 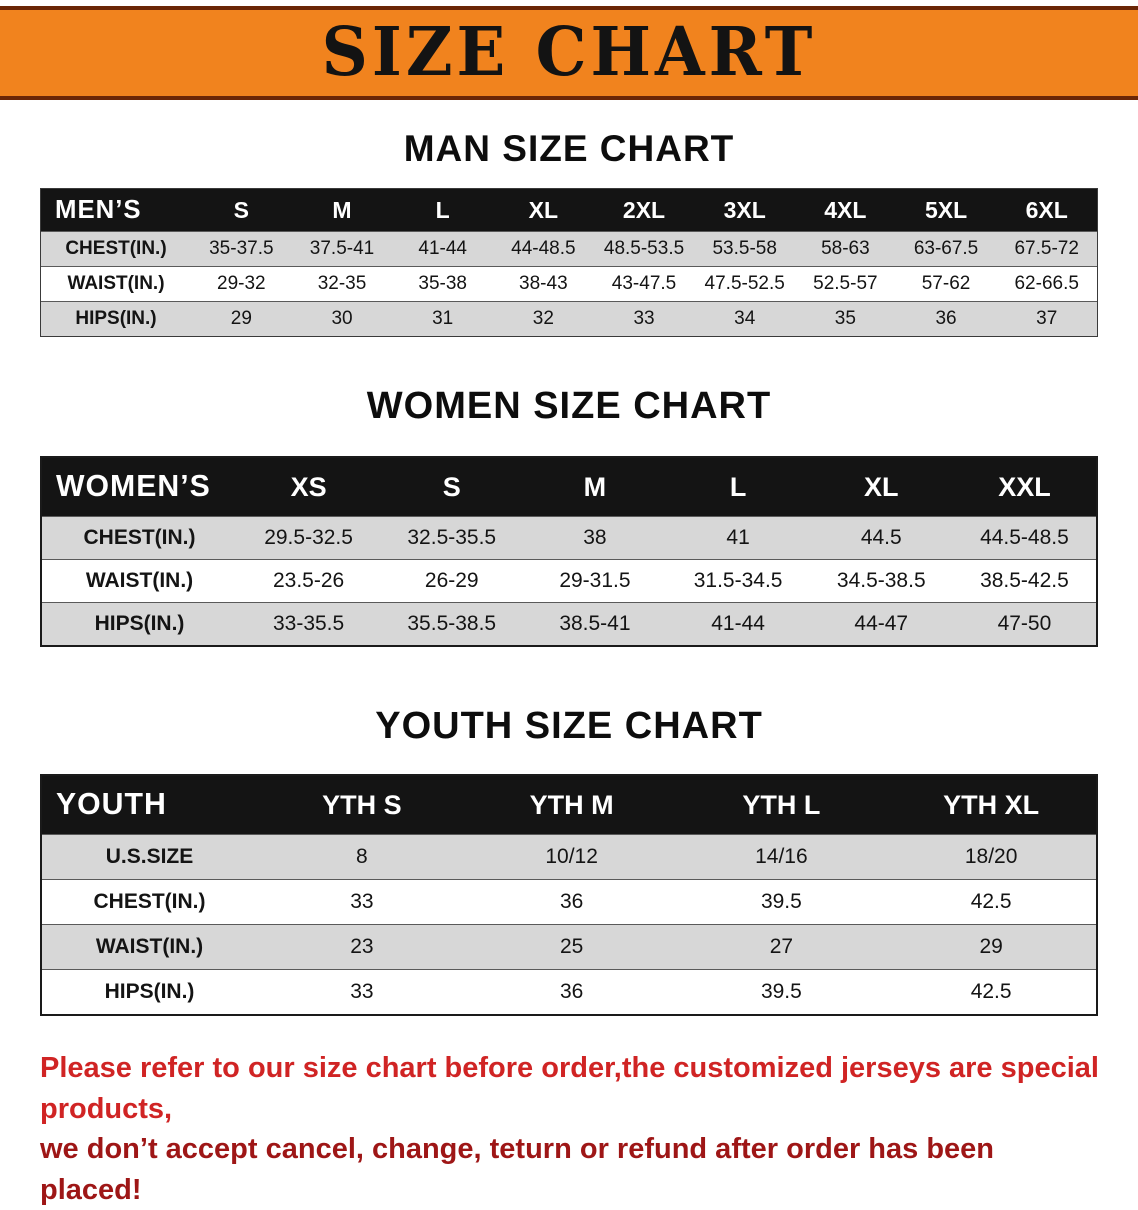 I want to click on size-value: 41-44, so click(x=442, y=248).